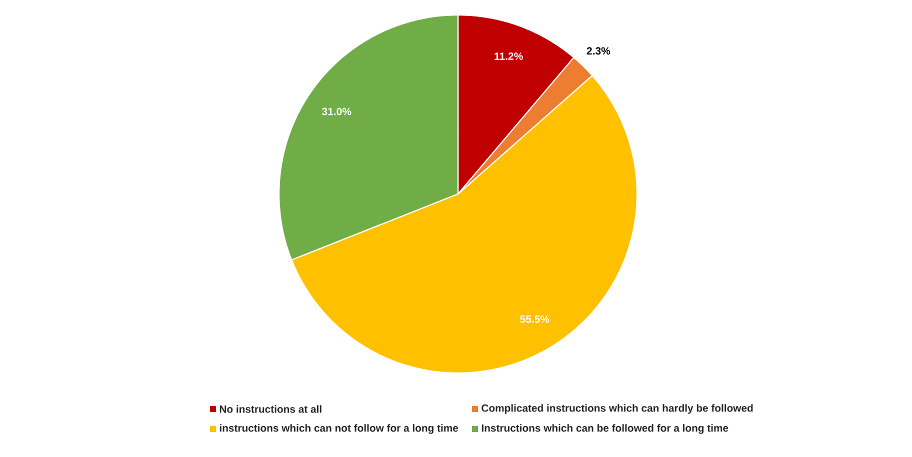  Describe the element at coordinates (605, 429) in the screenshot. I see `legend-label: Instructions which can be followed for a long time` at that location.